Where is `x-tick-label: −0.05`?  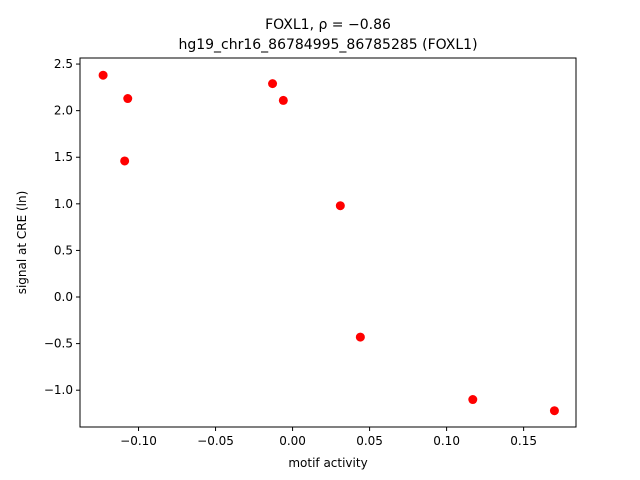
x-tick-label: −0.05 is located at coordinates (215, 441).